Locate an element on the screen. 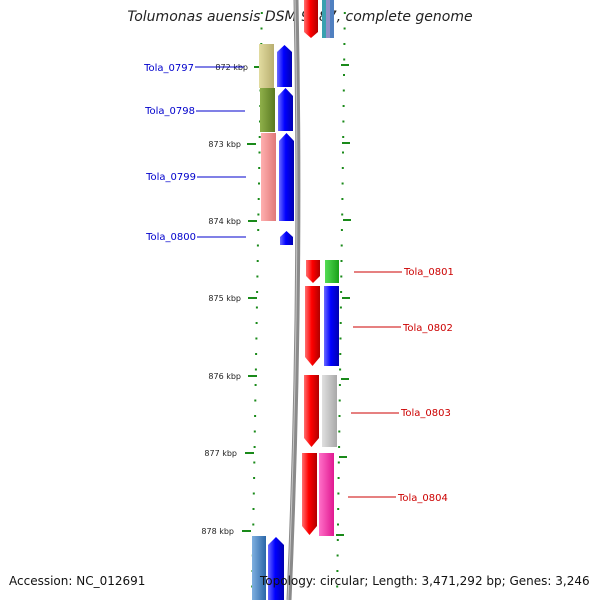 This screenshot has height=600, width=600. gene-label-tola-0798: Tola_0798 is located at coordinates (169, 111).